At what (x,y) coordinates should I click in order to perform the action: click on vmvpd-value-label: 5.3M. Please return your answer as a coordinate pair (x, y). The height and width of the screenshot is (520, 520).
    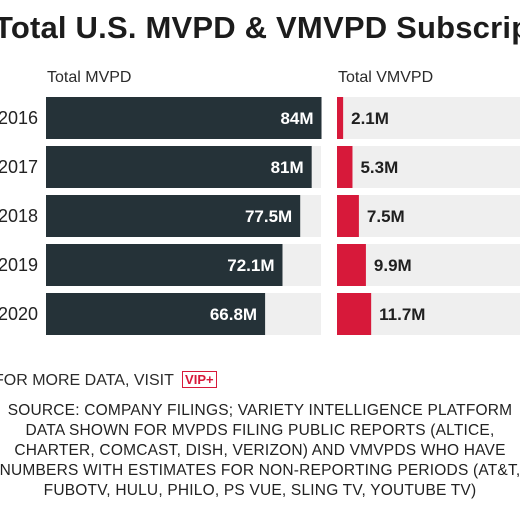
    Looking at the image, I should click on (379, 167).